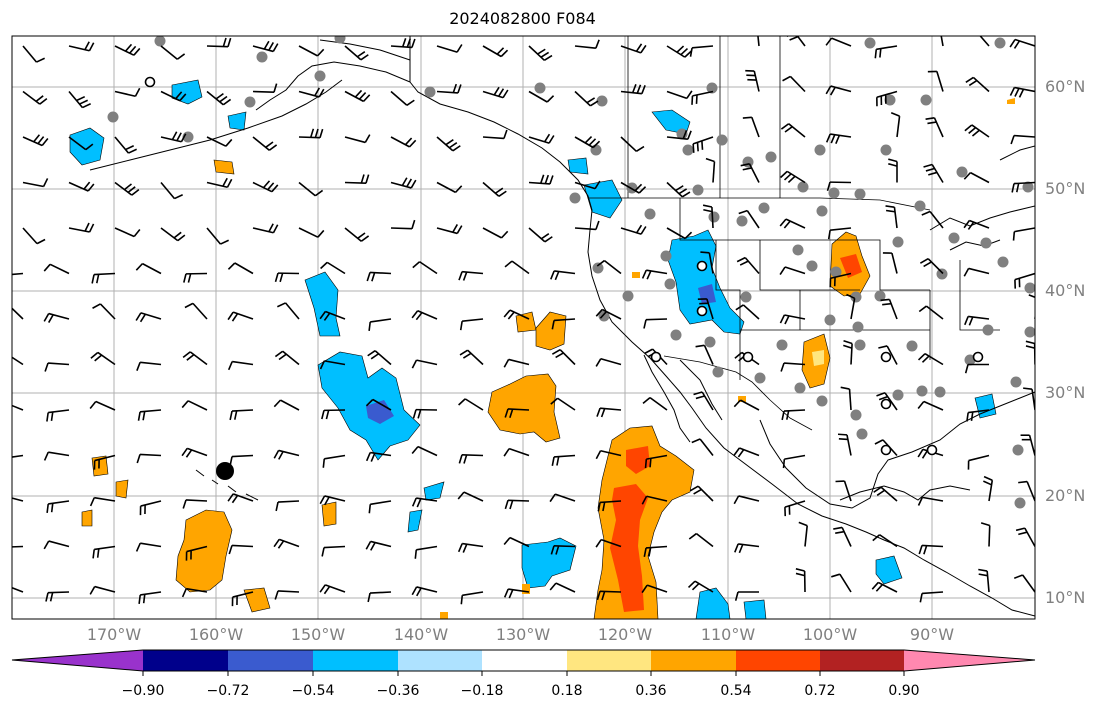 The image size is (1105, 712). What do you see at coordinates (609, 660) in the screenshot?
I see `colorbar-segment` at bounding box center [609, 660].